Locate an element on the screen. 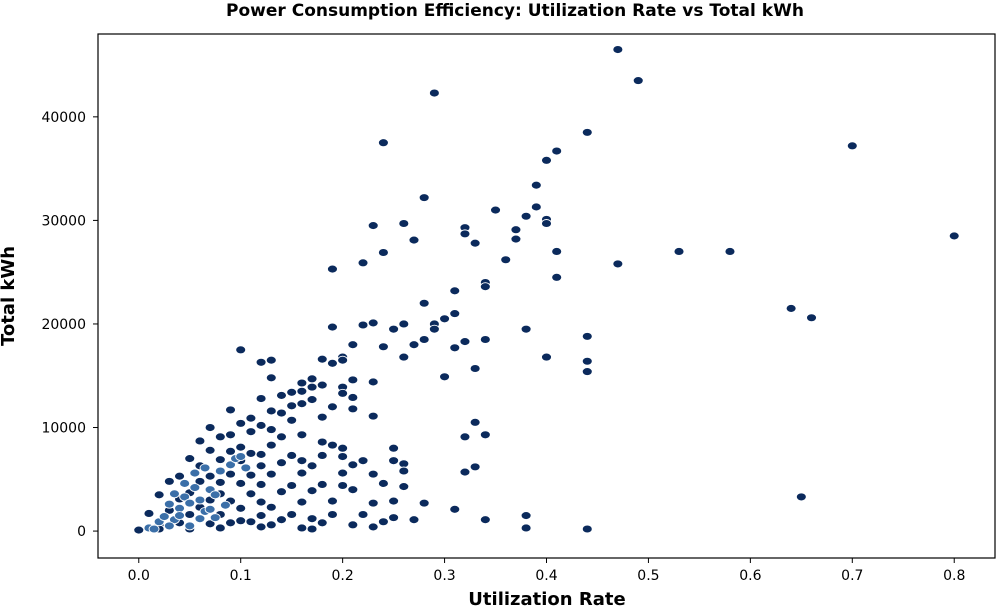 The image size is (1001, 608). x-axis: 0.0 0.1 0.2 0.3 0.4 0.5 0.6 0.7 0.8 is located at coordinates (546, 571).